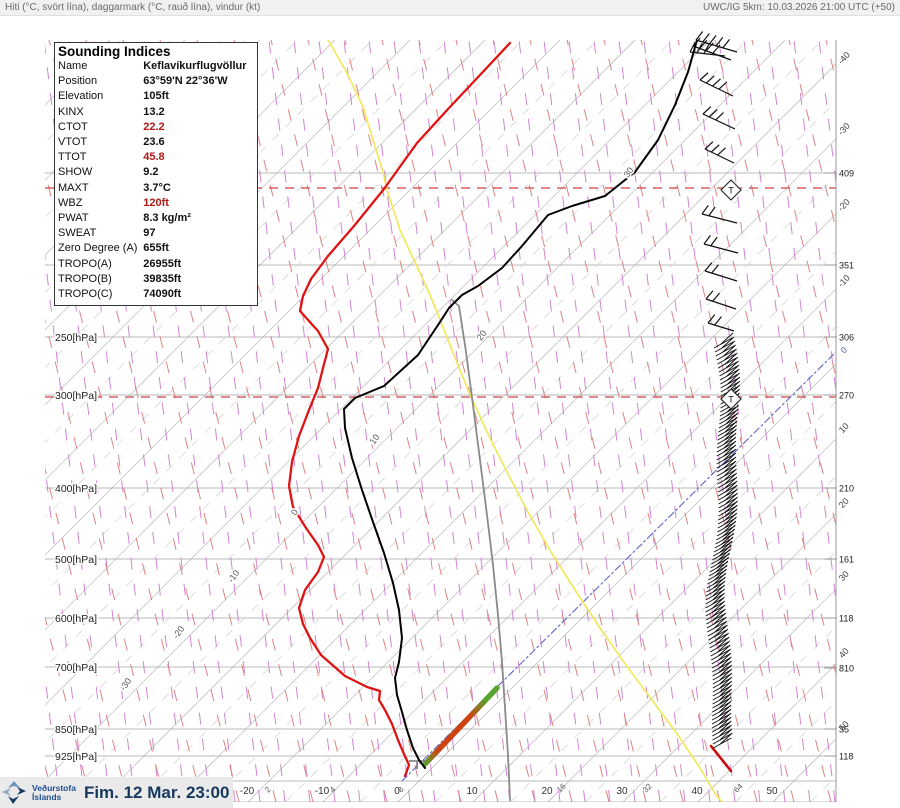 This screenshot has height=808, width=900. I want to click on svg-text: 300[hPa], so click(76, 396).